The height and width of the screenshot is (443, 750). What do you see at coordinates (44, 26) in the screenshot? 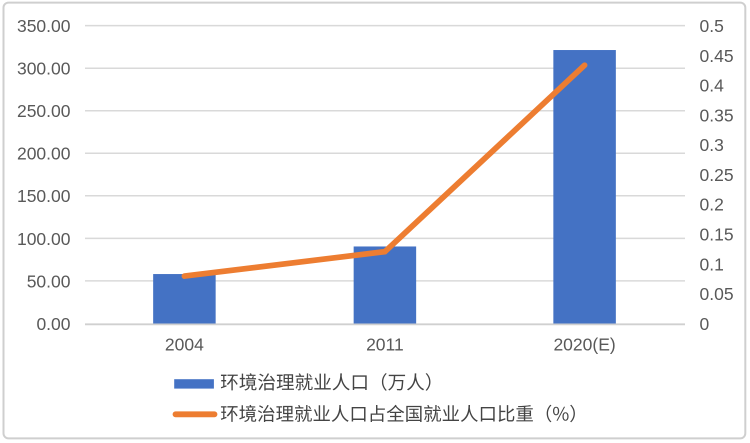
I see `svg-text: 350.00` at bounding box center [44, 26].